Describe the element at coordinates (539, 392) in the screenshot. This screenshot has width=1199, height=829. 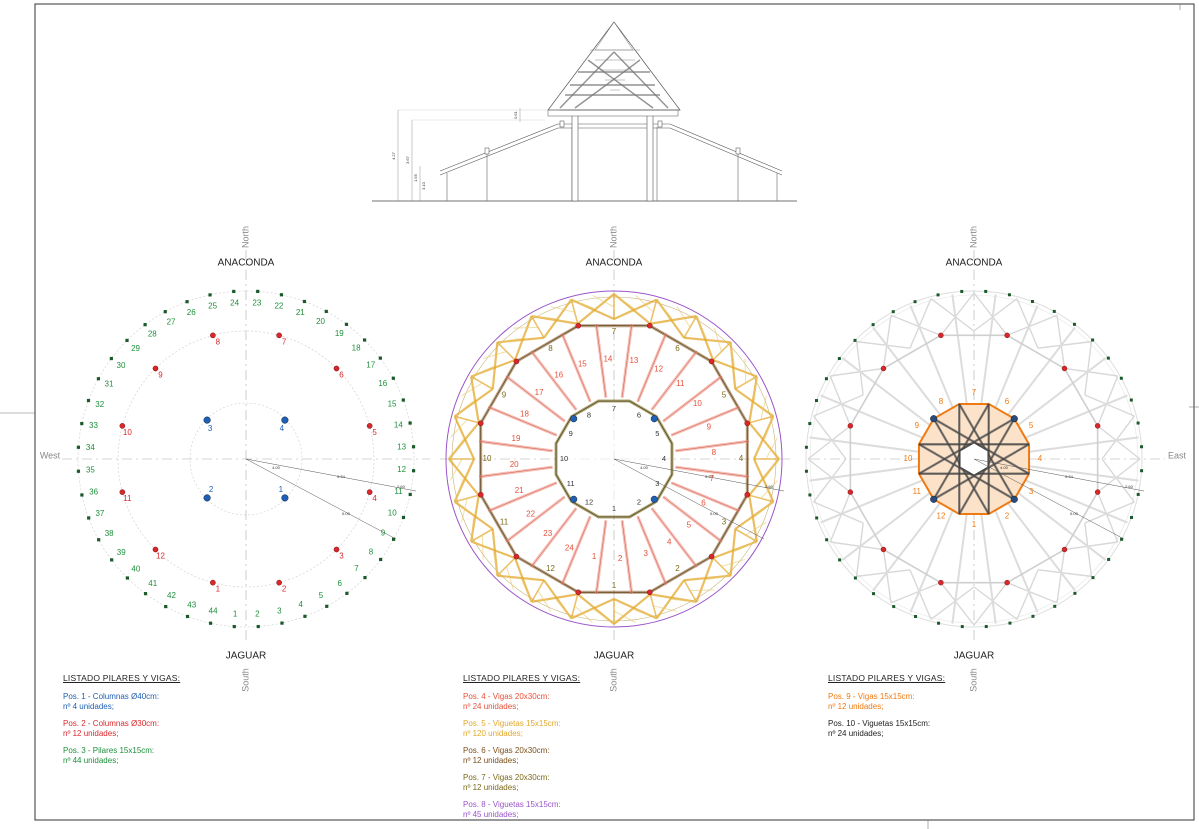
I see `beam-red-label: 17` at that location.